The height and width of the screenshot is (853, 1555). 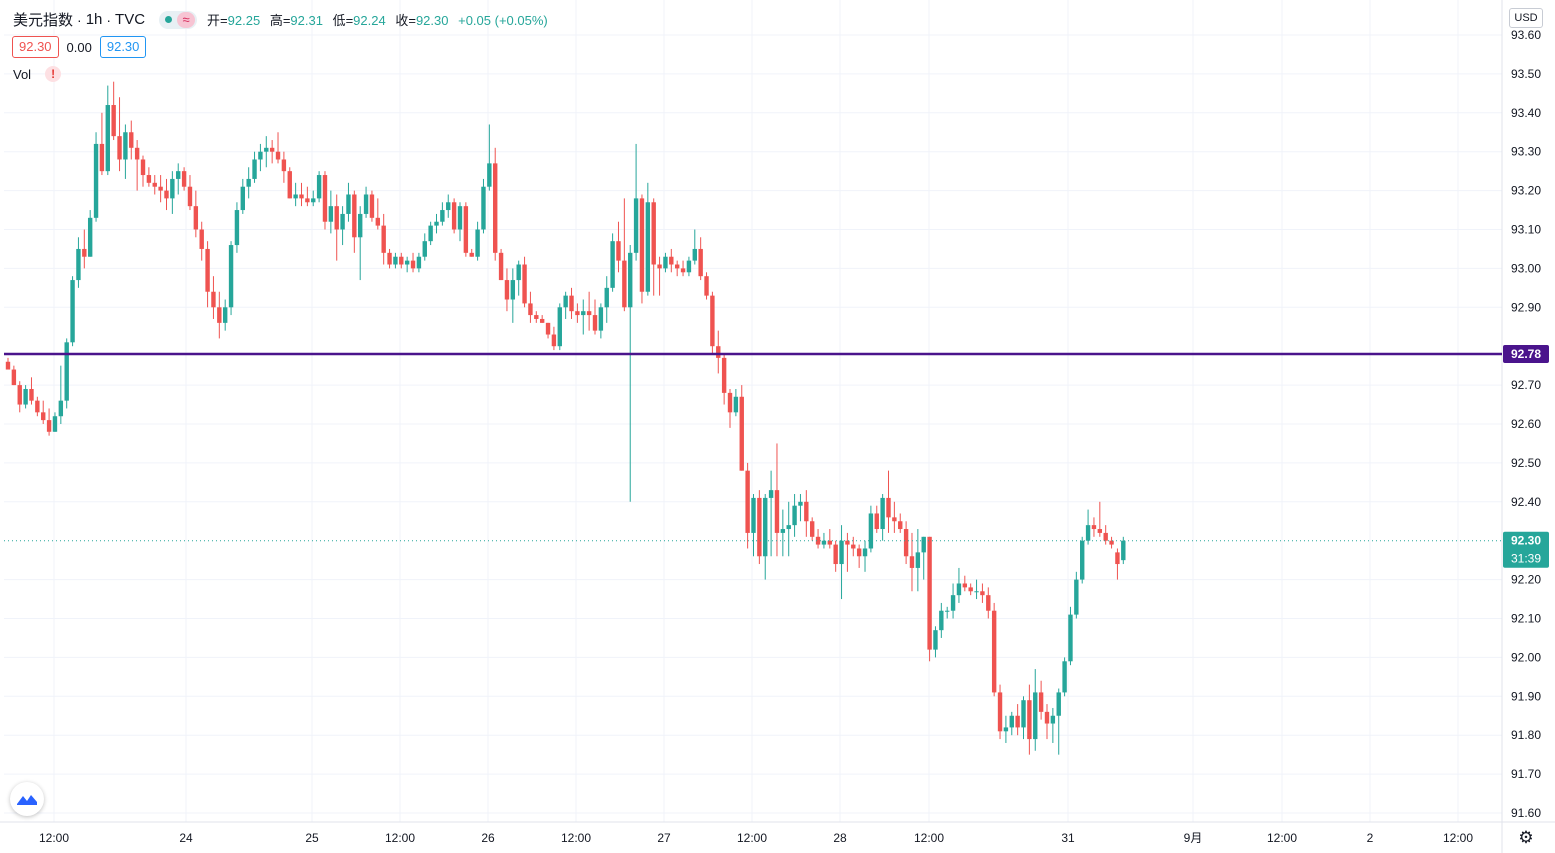 What do you see at coordinates (123, 47) in the screenshot?
I see `ask-button: 92.30` at bounding box center [123, 47].